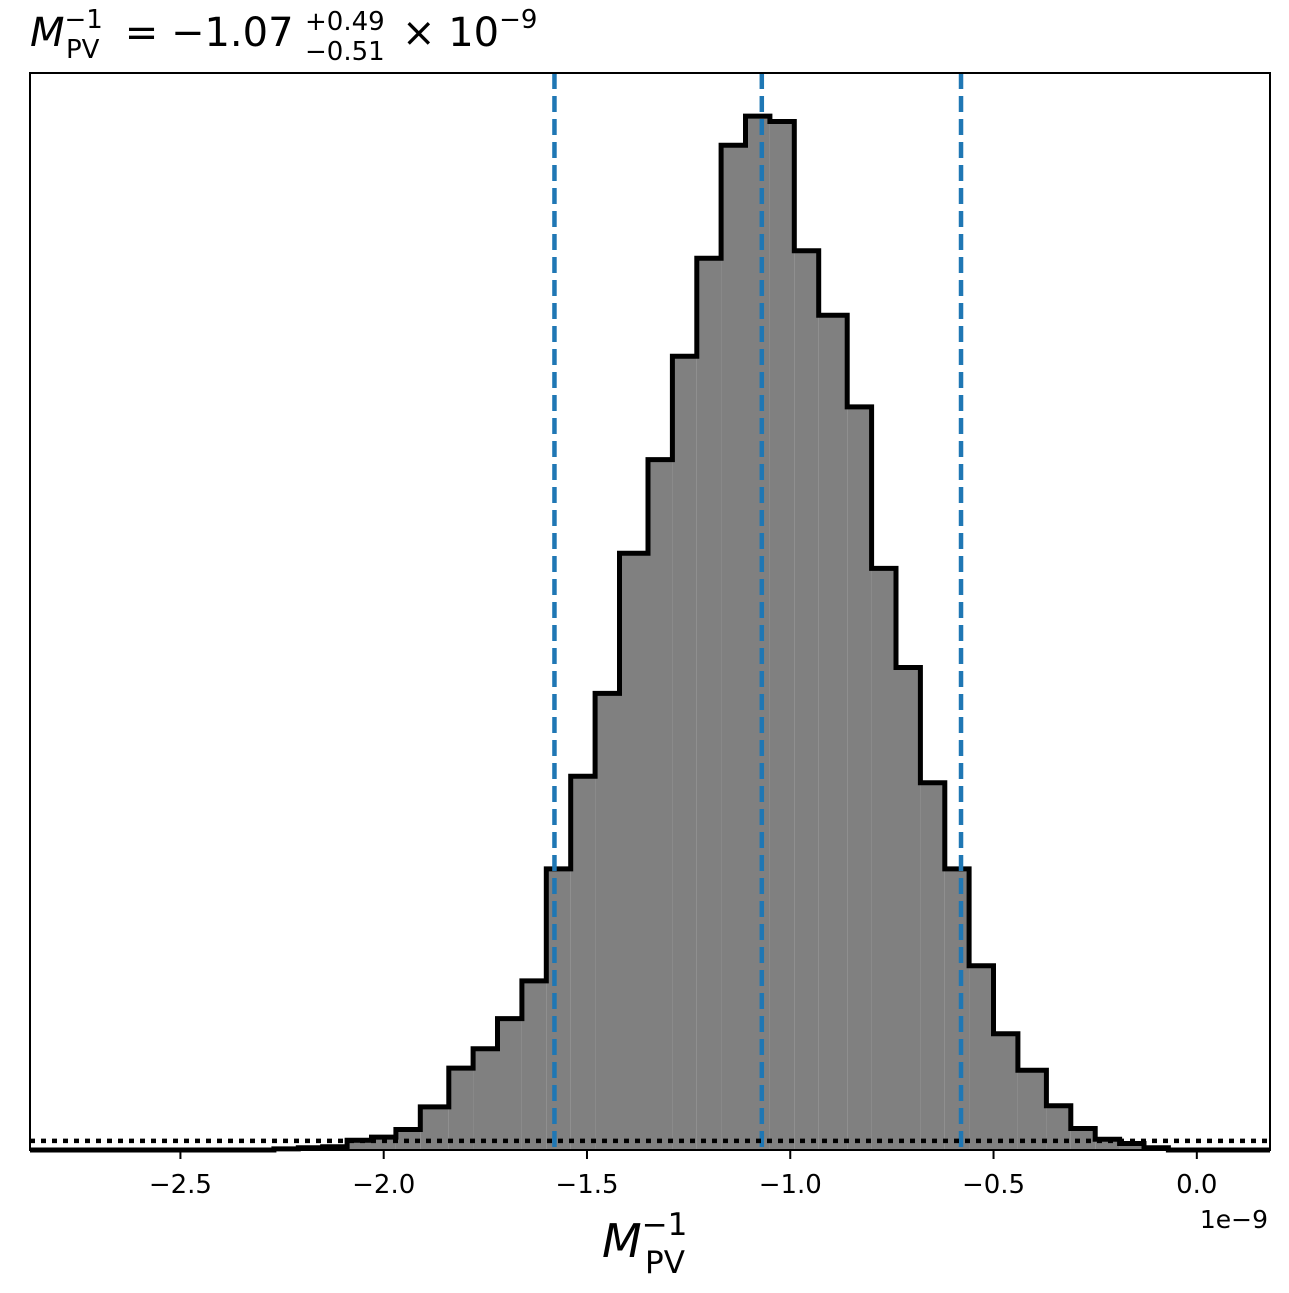  I want to click on x-tick-label: −1.5, so click(586, 1185).